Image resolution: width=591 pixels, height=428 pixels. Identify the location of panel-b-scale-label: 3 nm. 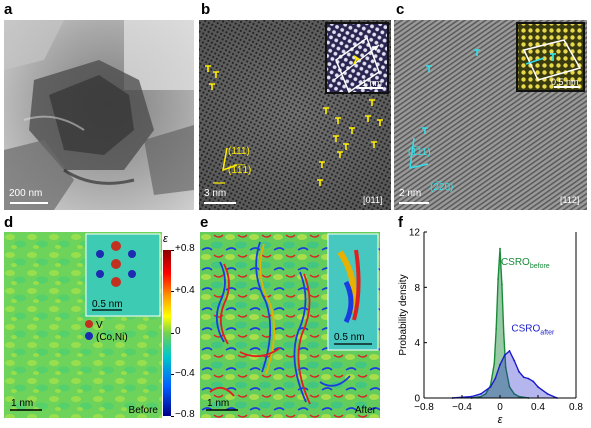
(215, 193).